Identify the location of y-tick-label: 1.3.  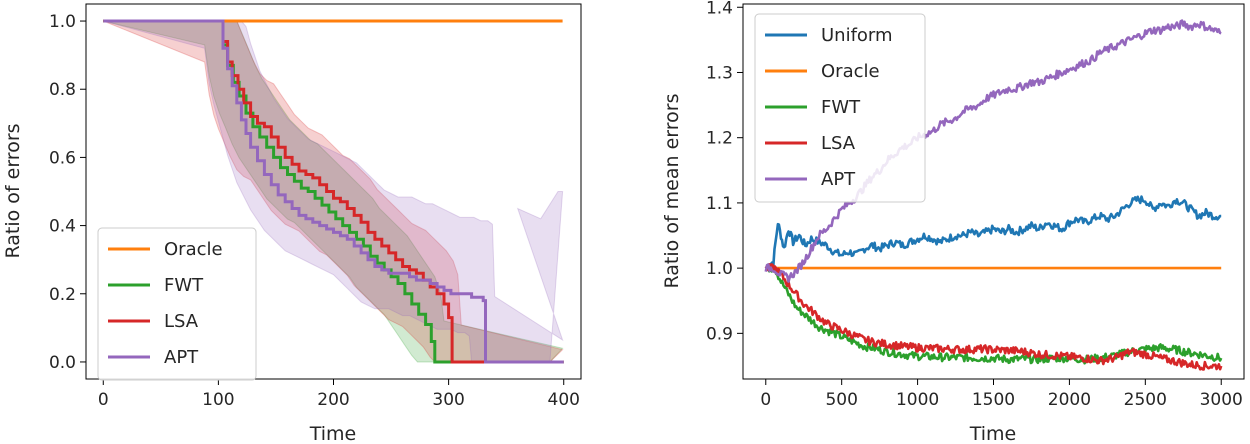
(719, 73).